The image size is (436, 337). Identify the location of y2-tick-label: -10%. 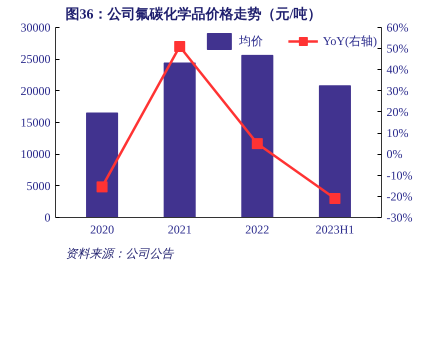
(399, 175).